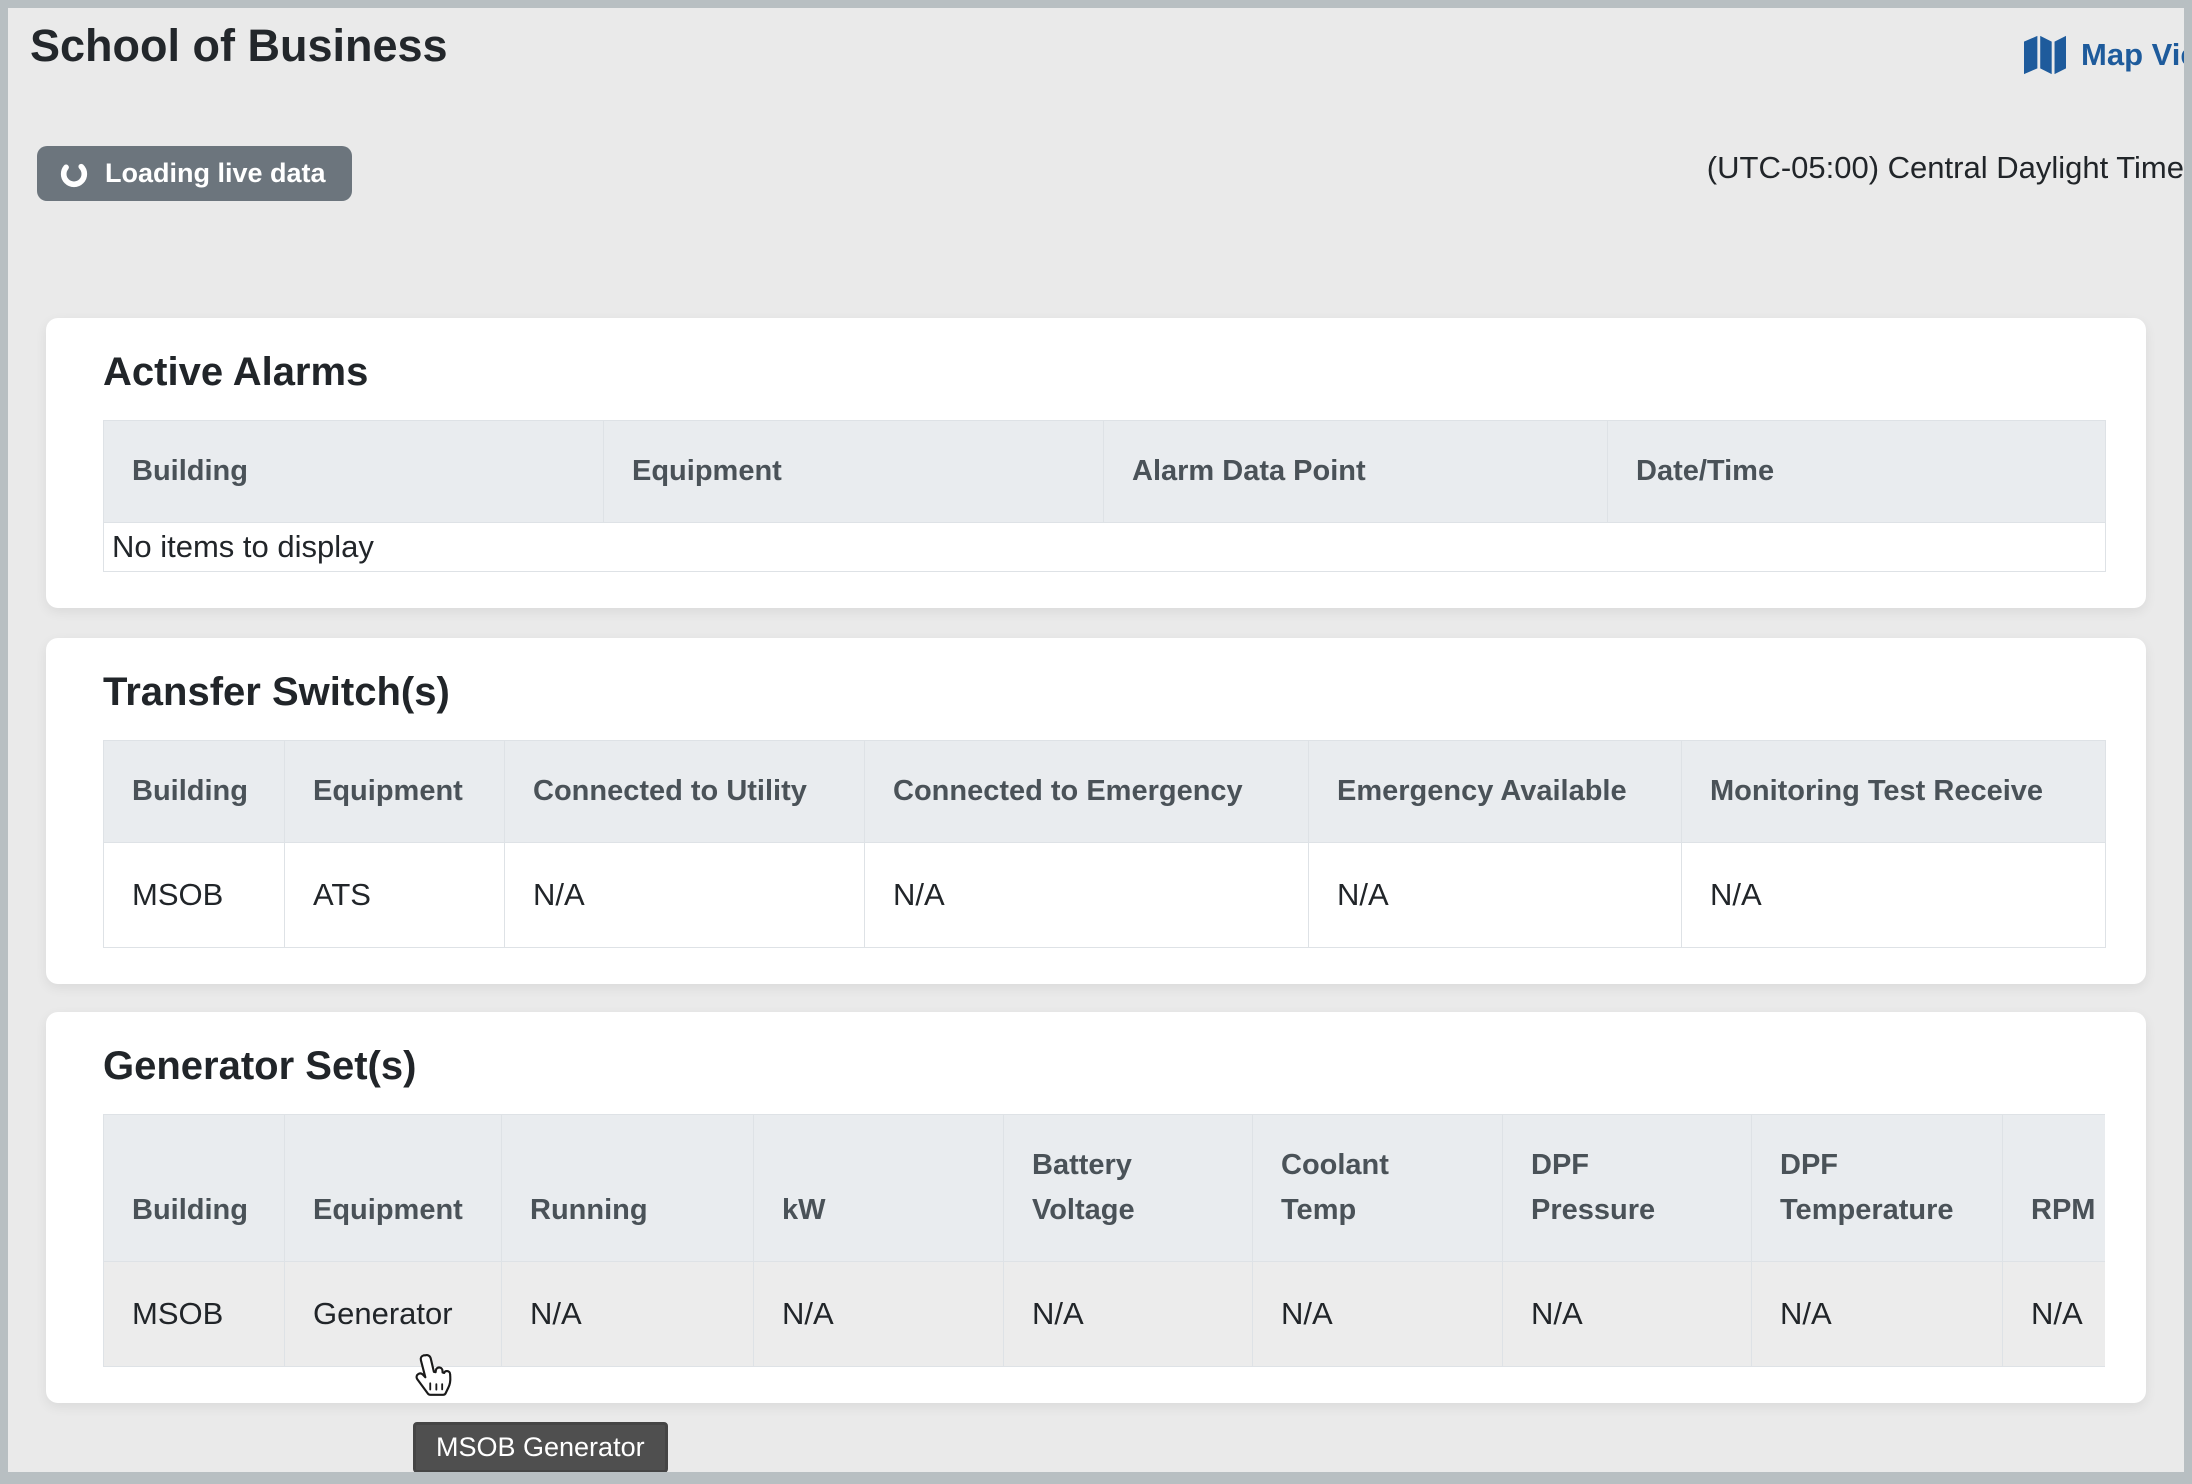 The height and width of the screenshot is (1484, 2192). What do you see at coordinates (393, 1313) in the screenshot?
I see `cell-equipment-generator: Generator` at bounding box center [393, 1313].